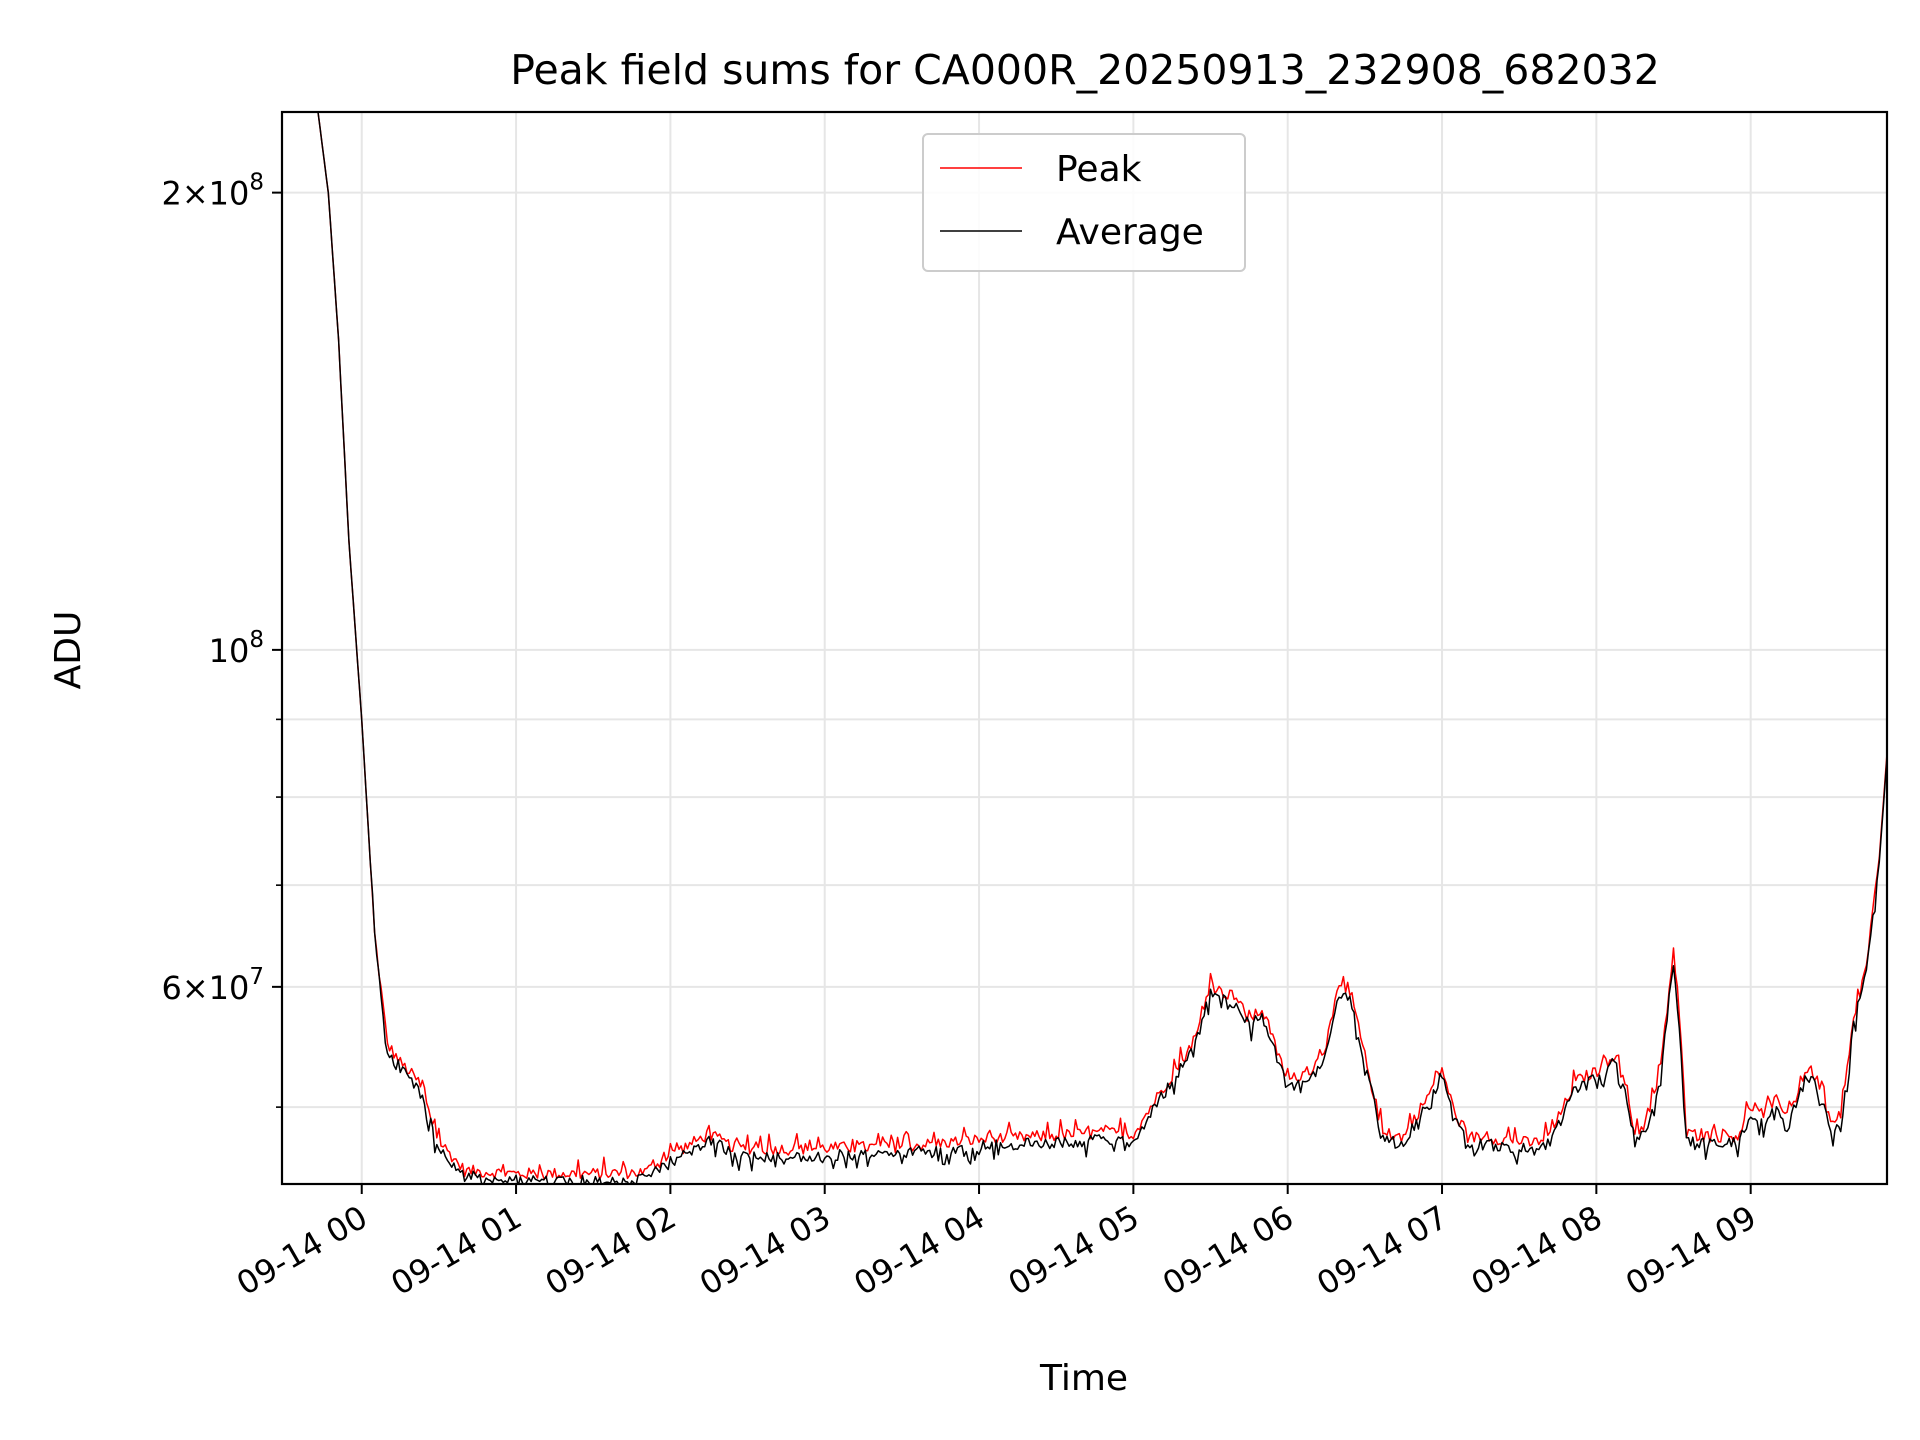 The image size is (1920, 1440). I want to click on y-tick-label: 108, so click(236, 648).